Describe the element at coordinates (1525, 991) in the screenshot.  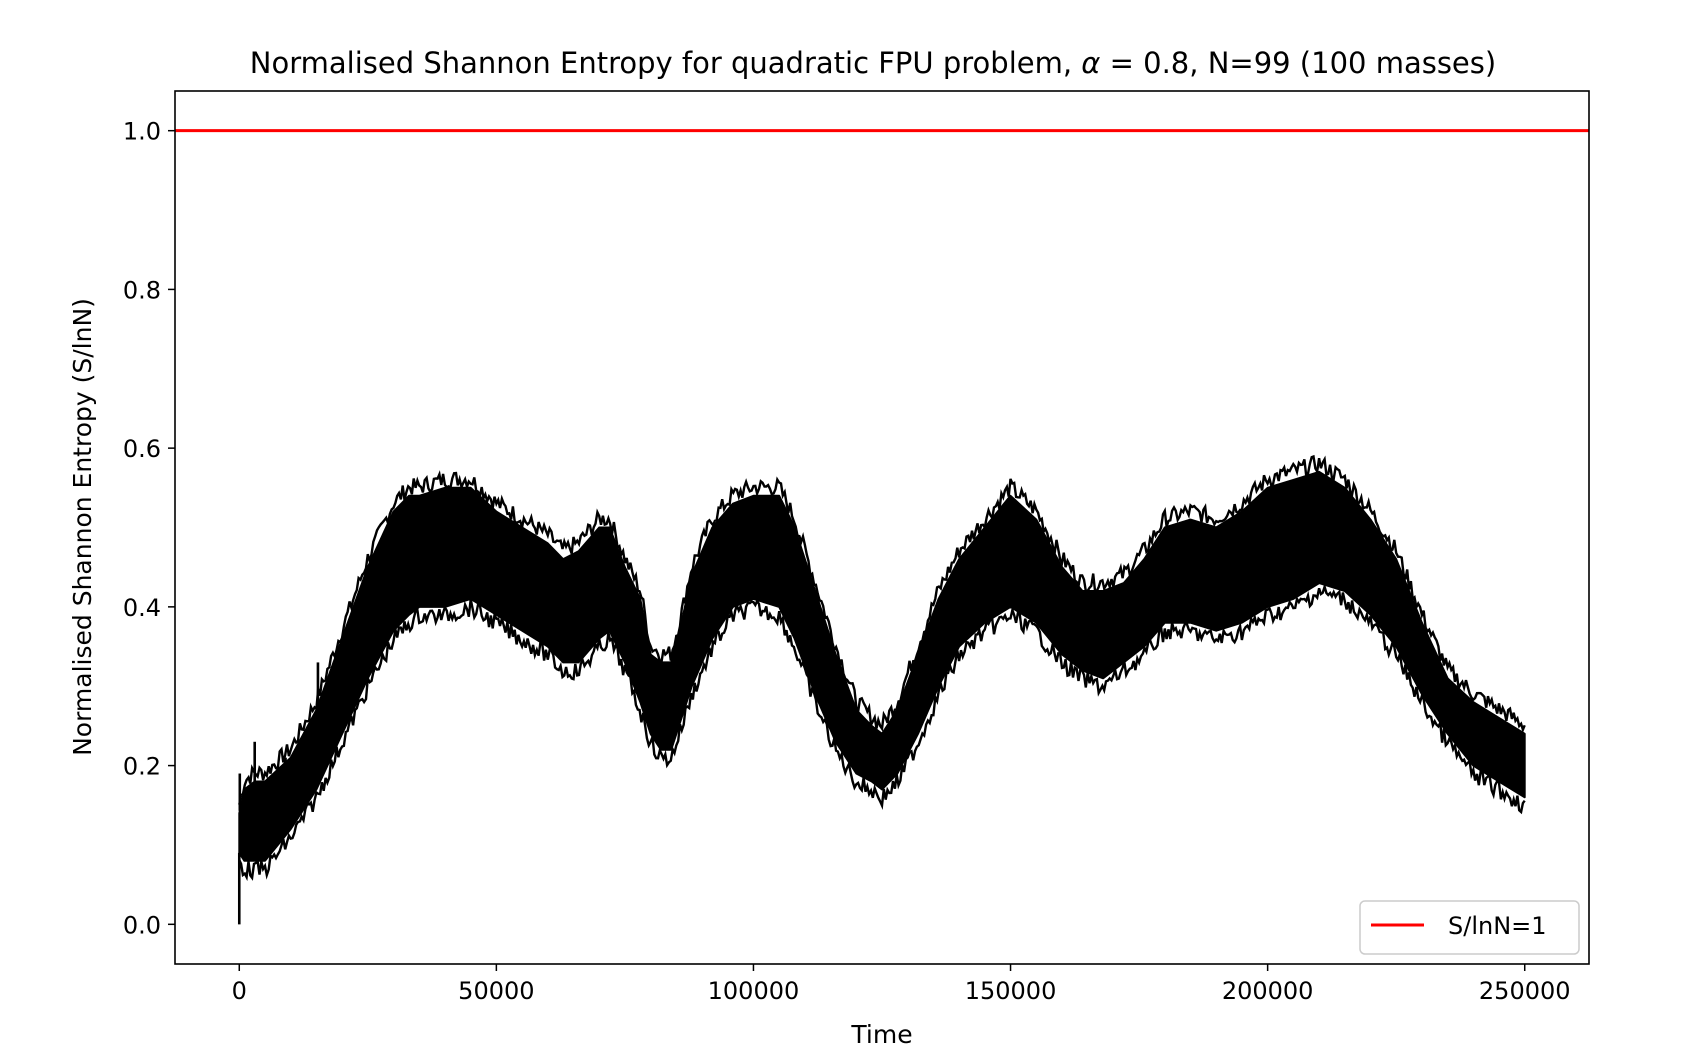
I see `x-tick-label: 250000` at that location.